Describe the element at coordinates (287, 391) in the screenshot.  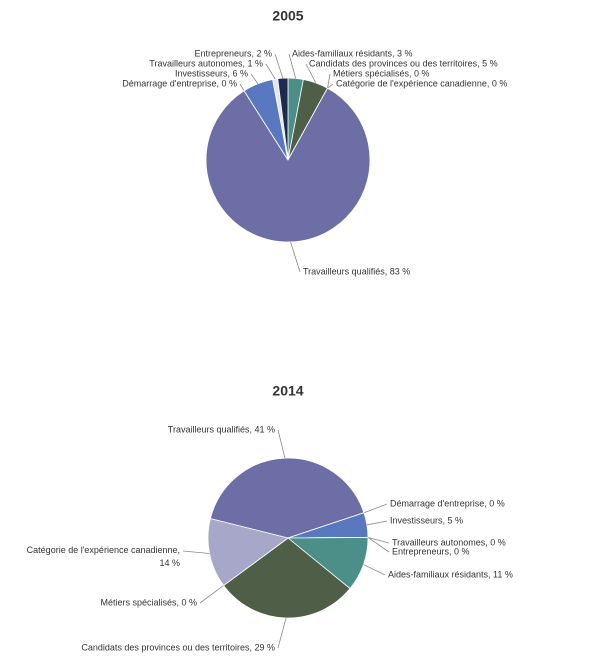
I see `chart-title: 2014` at that location.